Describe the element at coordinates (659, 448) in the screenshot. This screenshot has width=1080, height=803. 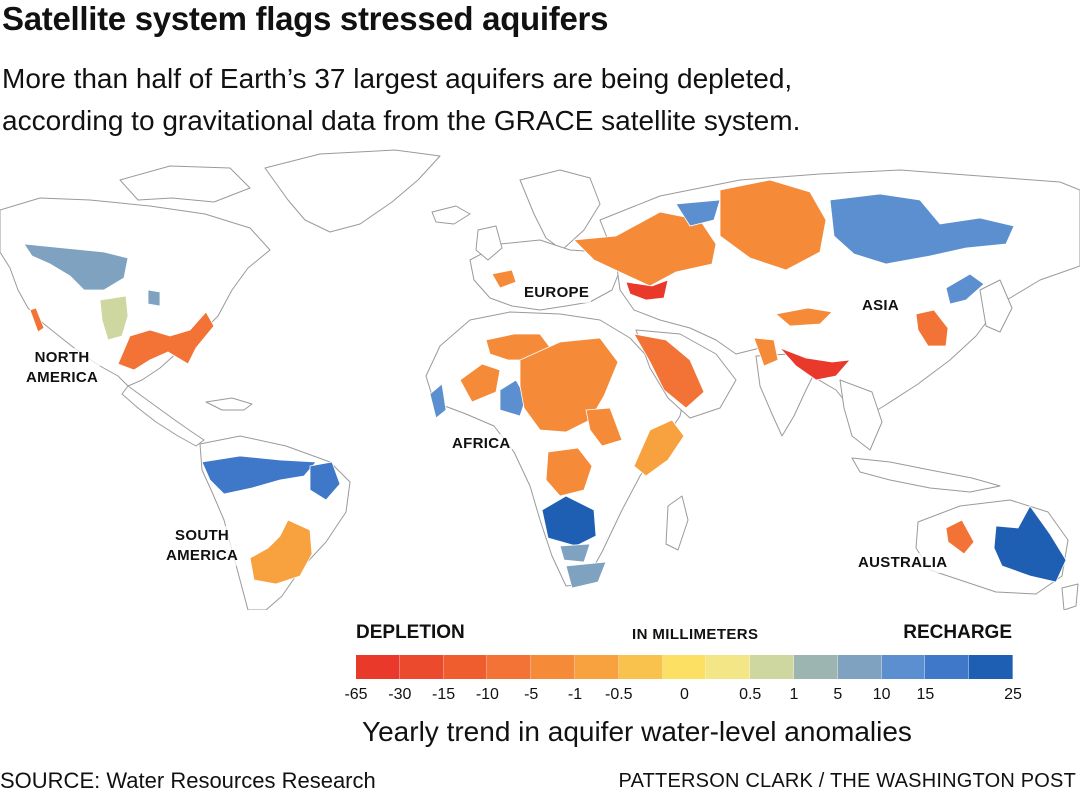
I see `aquifer-ogaden` at that location.